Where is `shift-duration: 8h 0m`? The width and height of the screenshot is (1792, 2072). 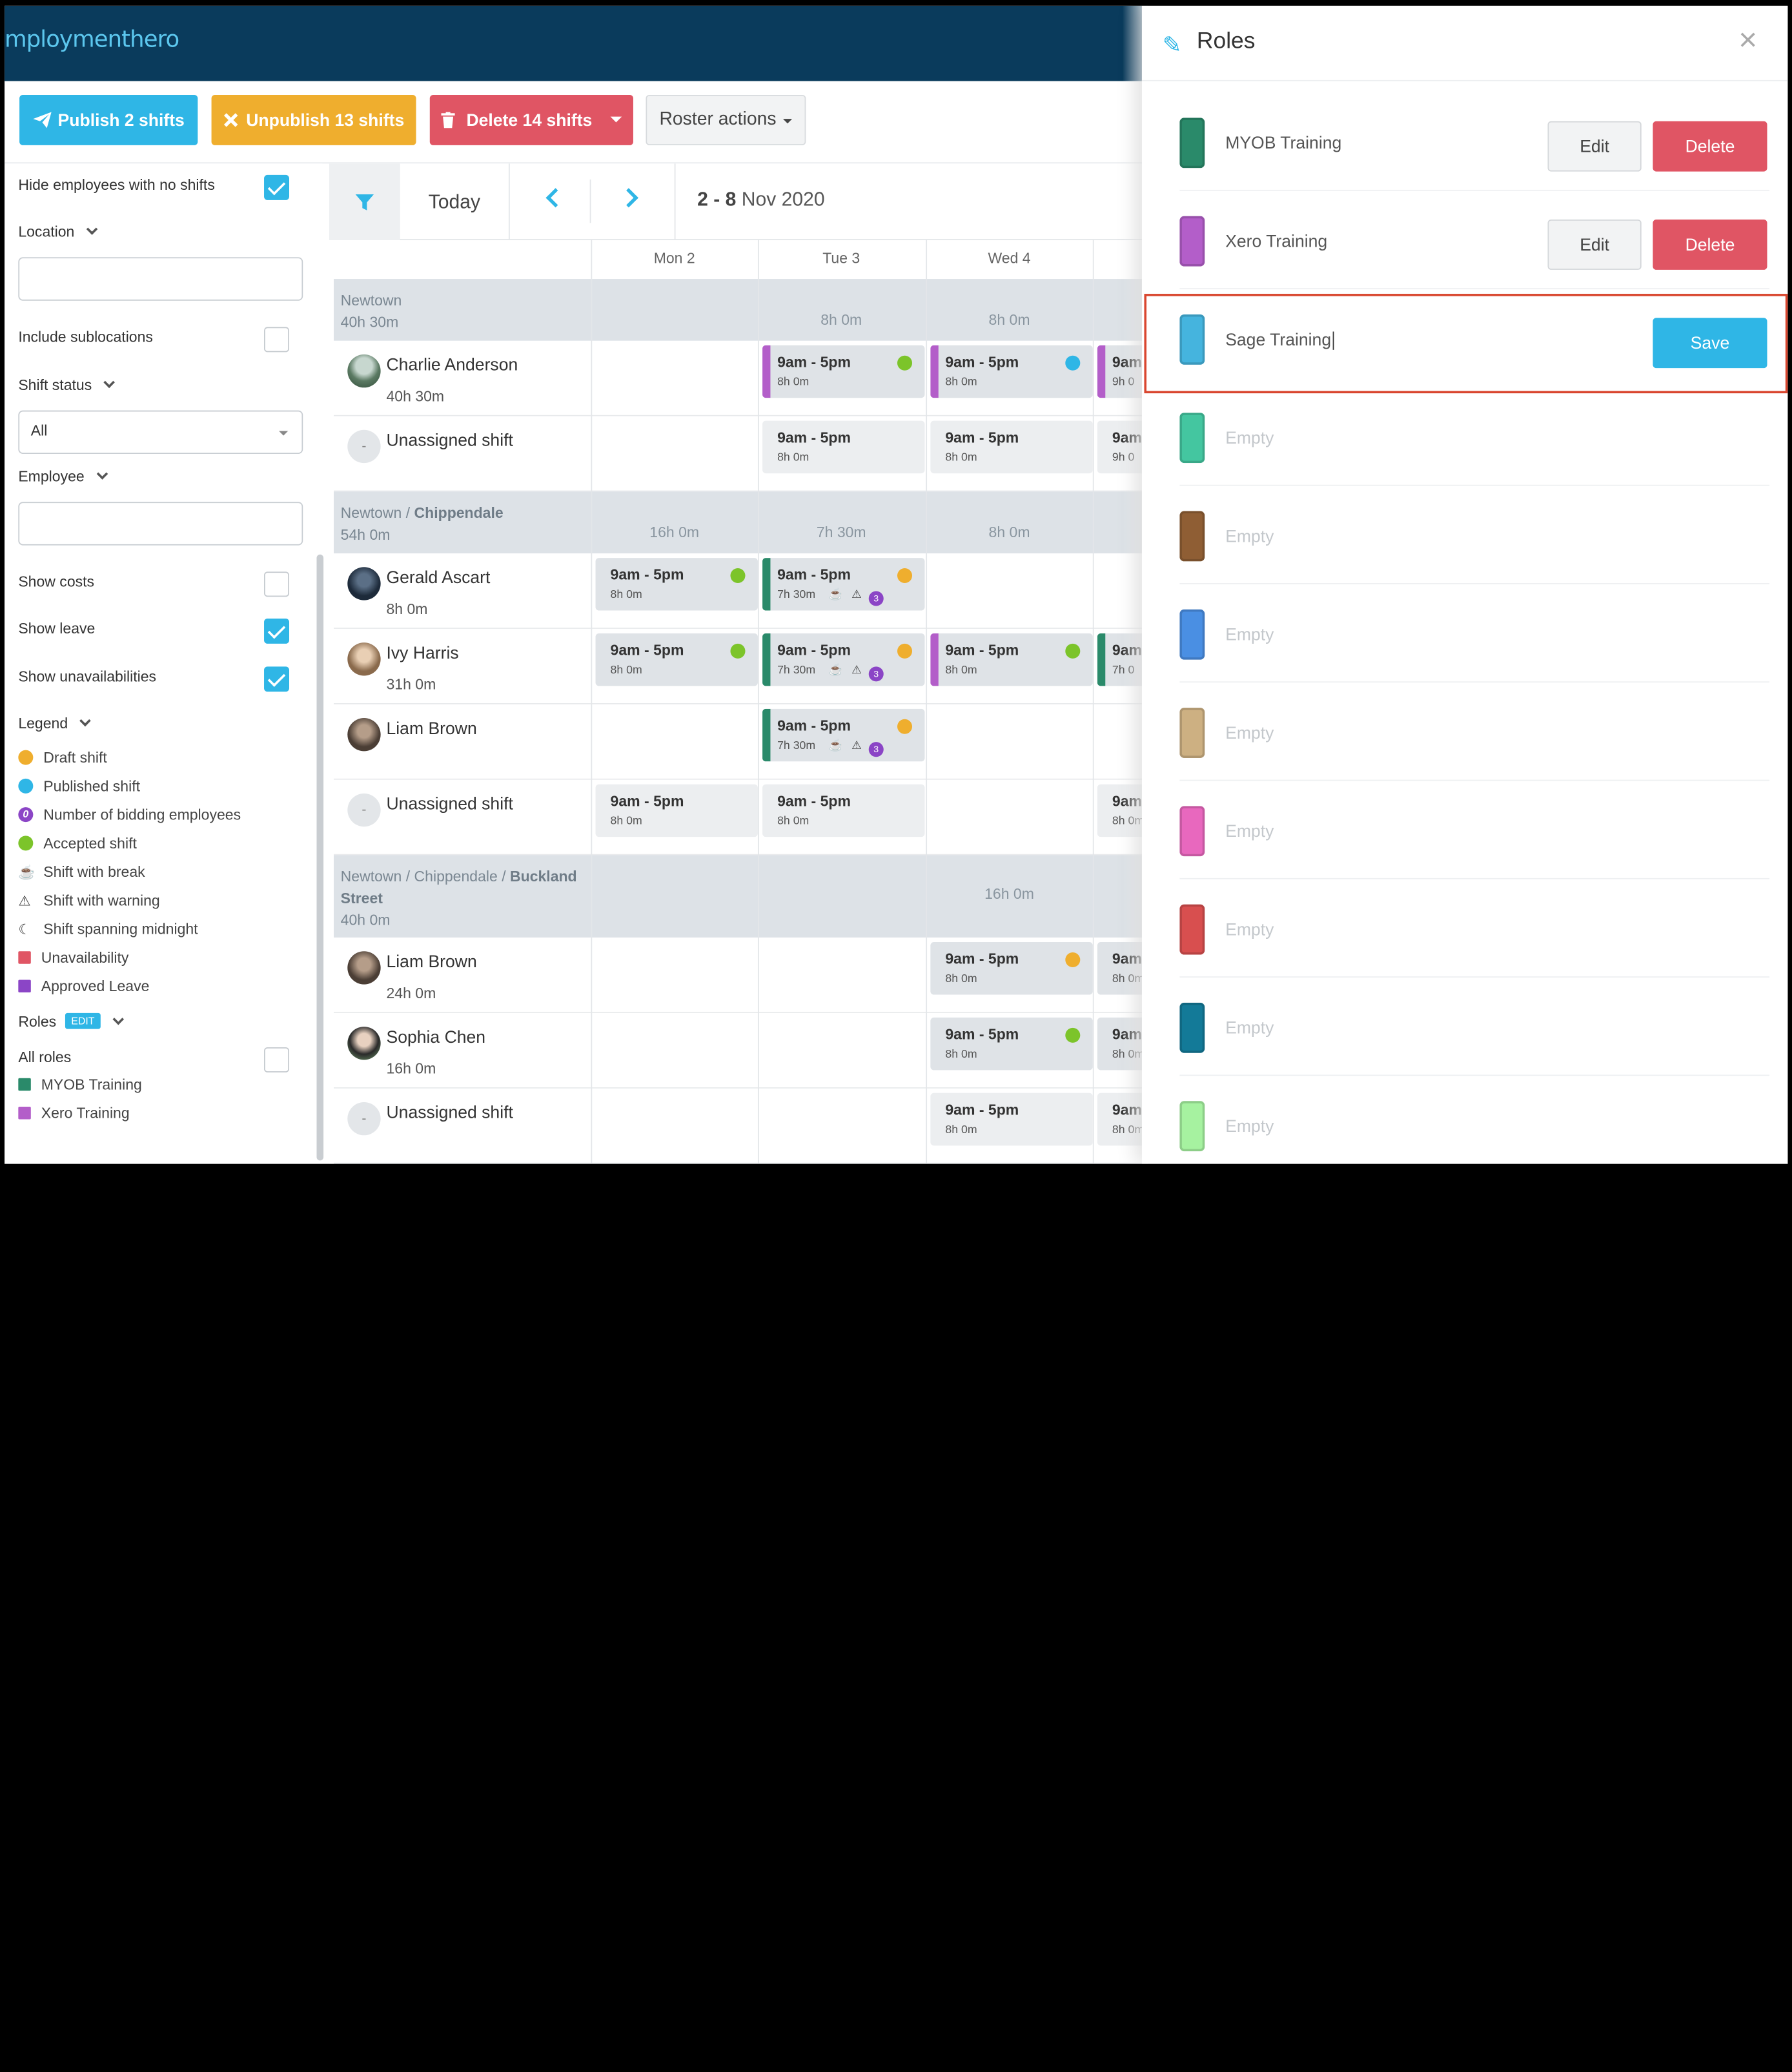
shift-duration: 8h 0m is located at coordinates (793, 382).